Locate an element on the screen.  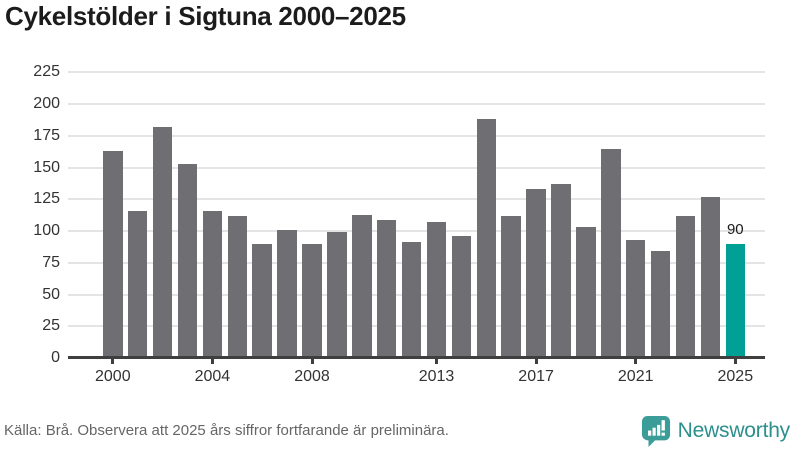
bar-2010 is located at coordinates (362, 286).